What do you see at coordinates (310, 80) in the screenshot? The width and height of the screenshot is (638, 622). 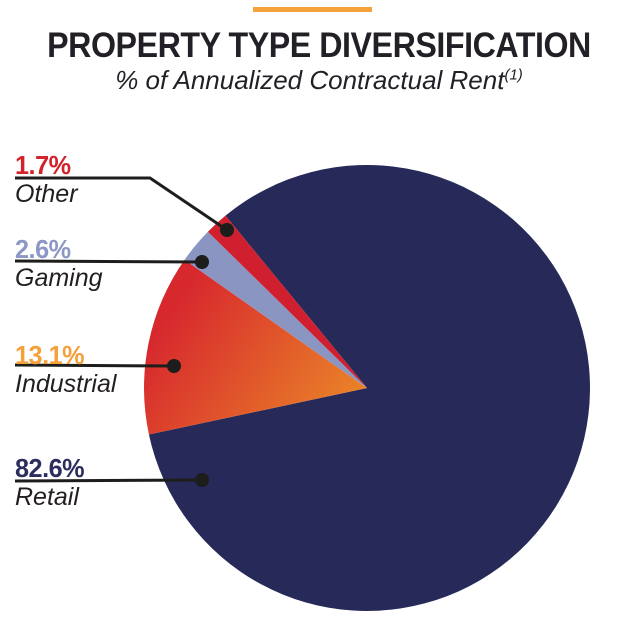 I see `page-subtitle-text: % of Annualized Contractual Rent` at bounding box center [310, 80].